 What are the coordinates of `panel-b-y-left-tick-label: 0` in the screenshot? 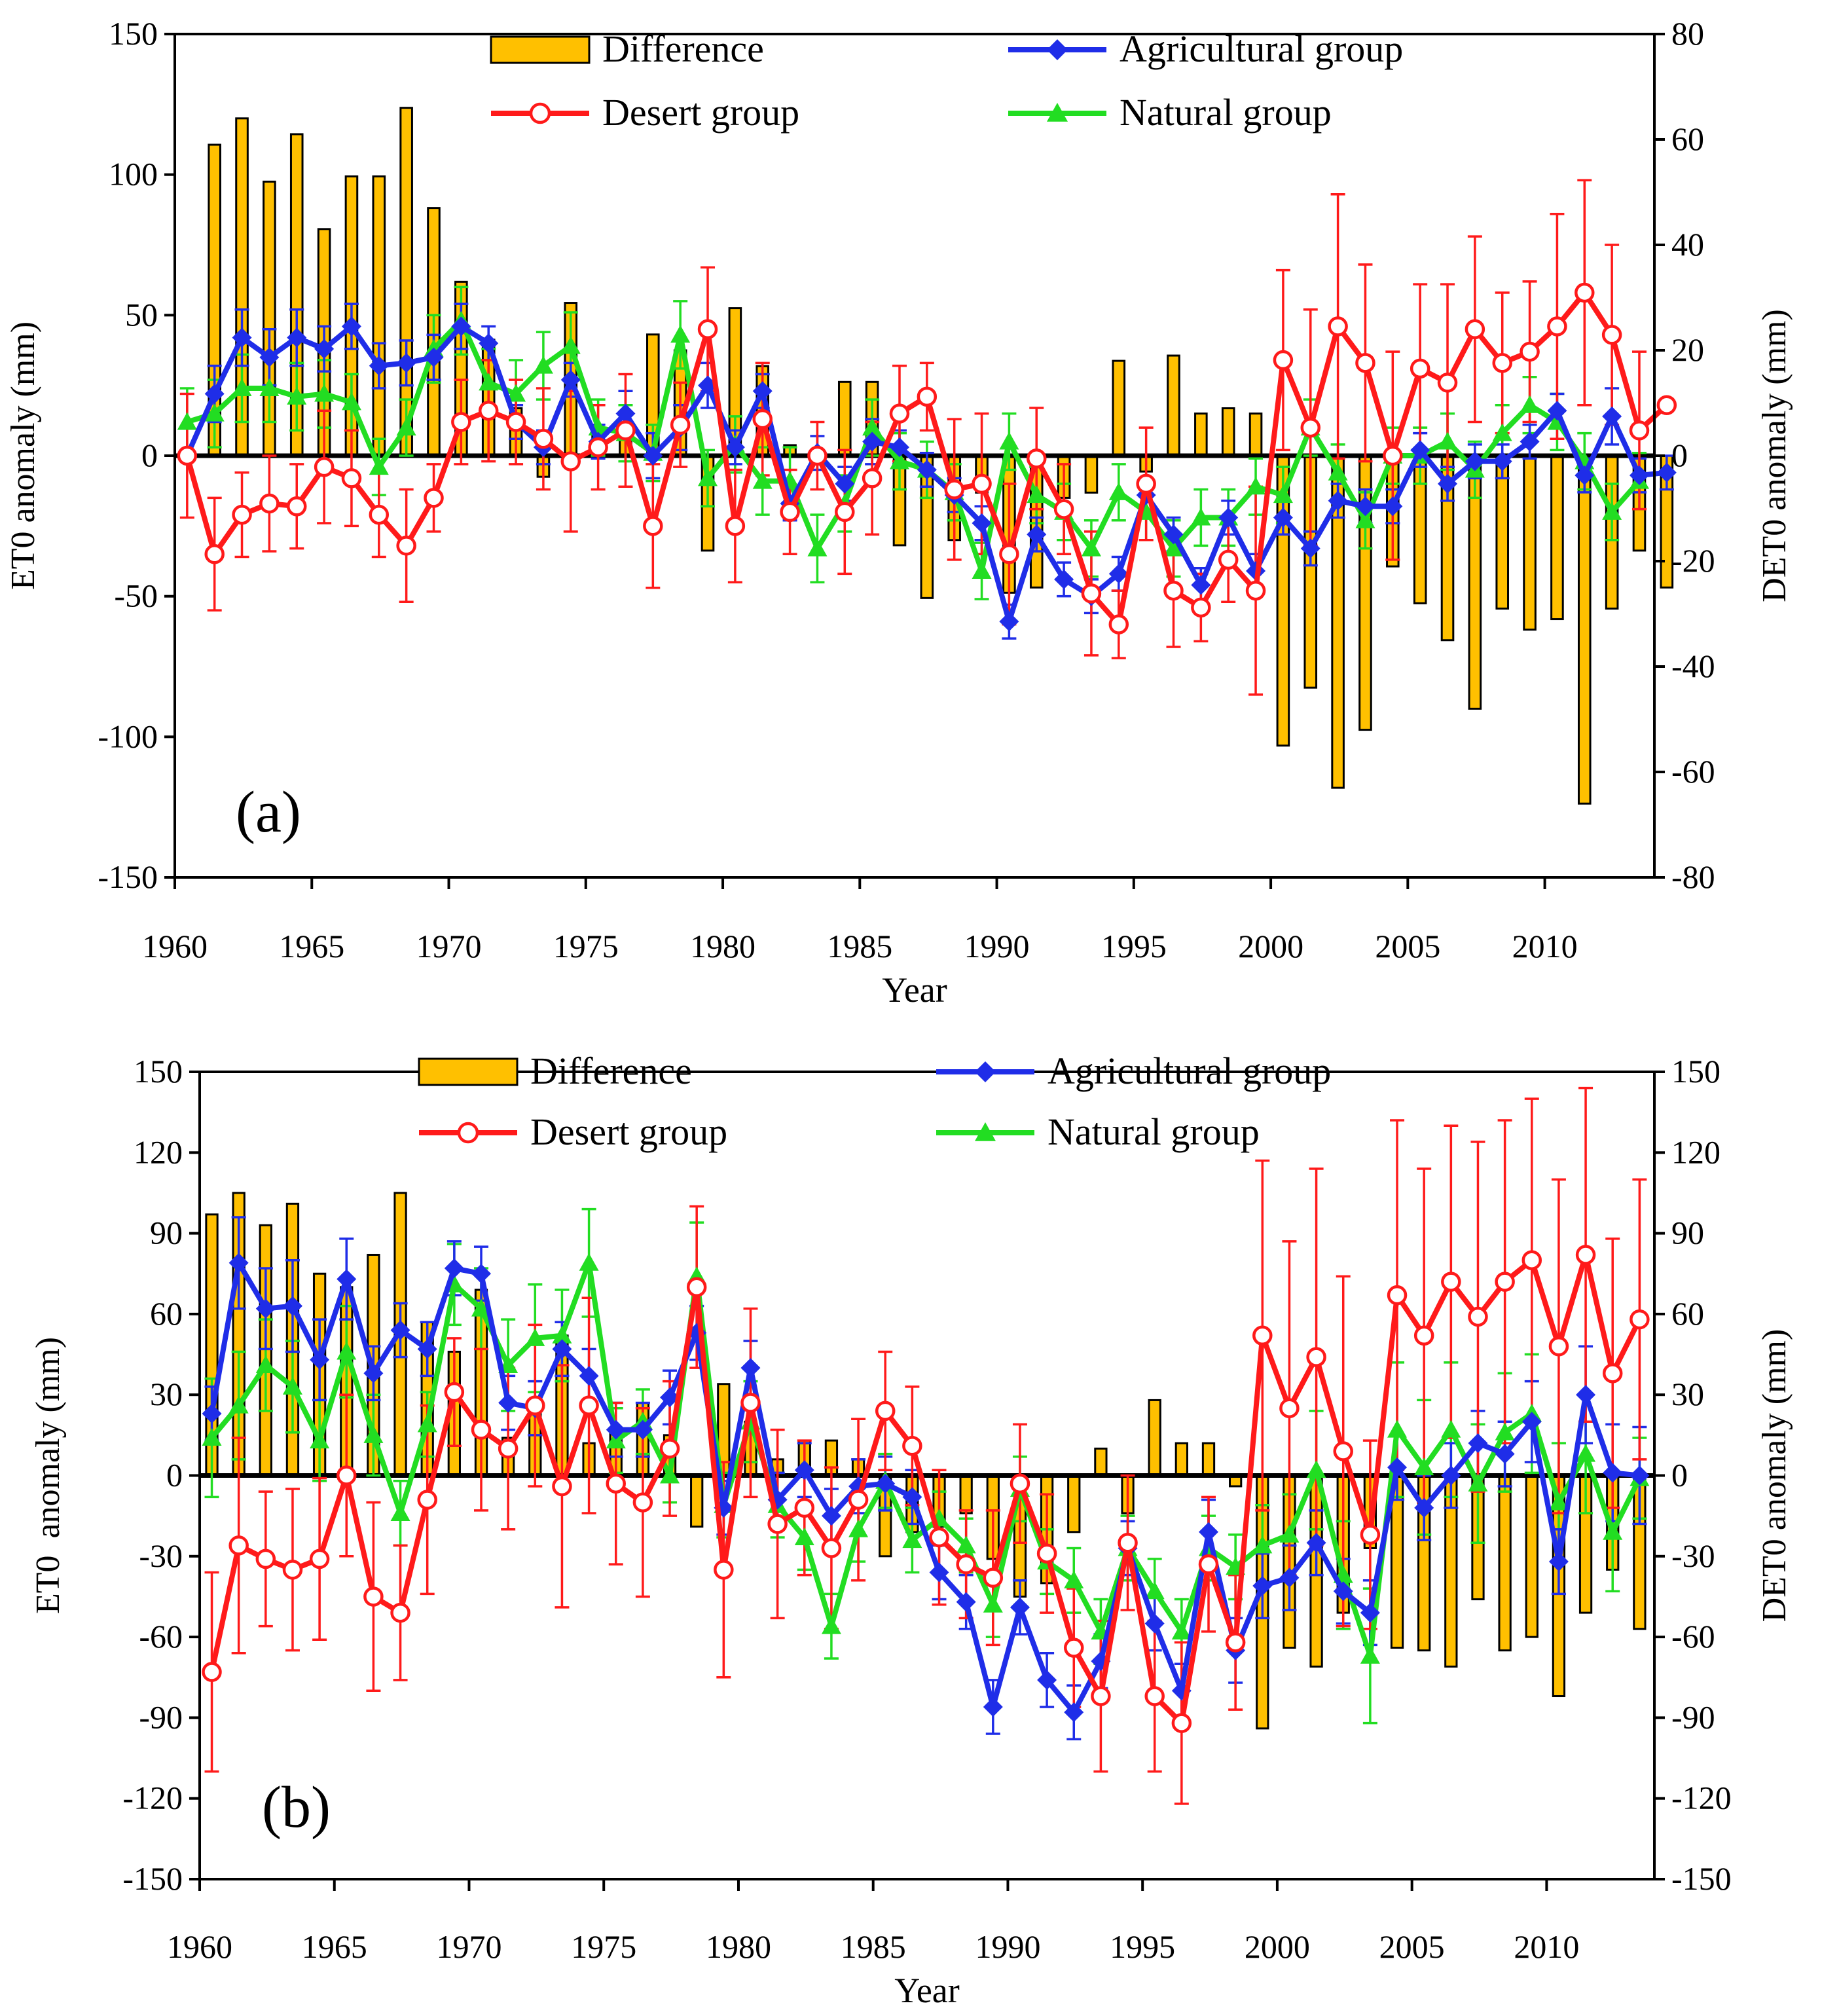 It's located at (175, 1476).